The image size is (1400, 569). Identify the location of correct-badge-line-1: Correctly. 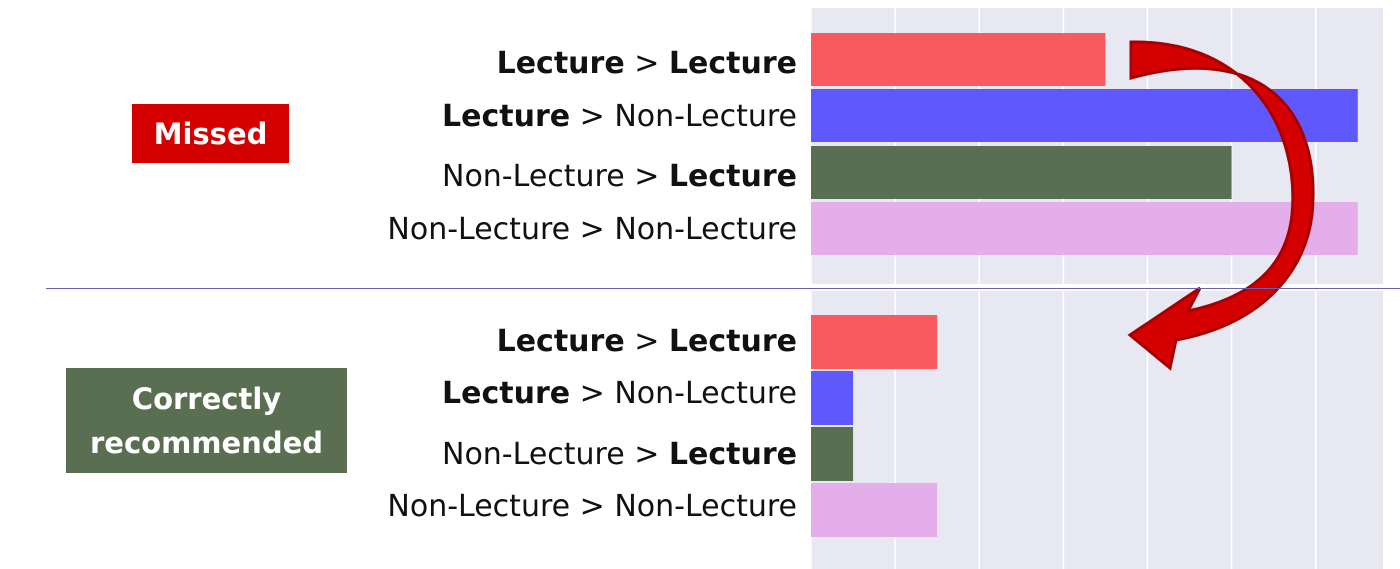
(206, 398).